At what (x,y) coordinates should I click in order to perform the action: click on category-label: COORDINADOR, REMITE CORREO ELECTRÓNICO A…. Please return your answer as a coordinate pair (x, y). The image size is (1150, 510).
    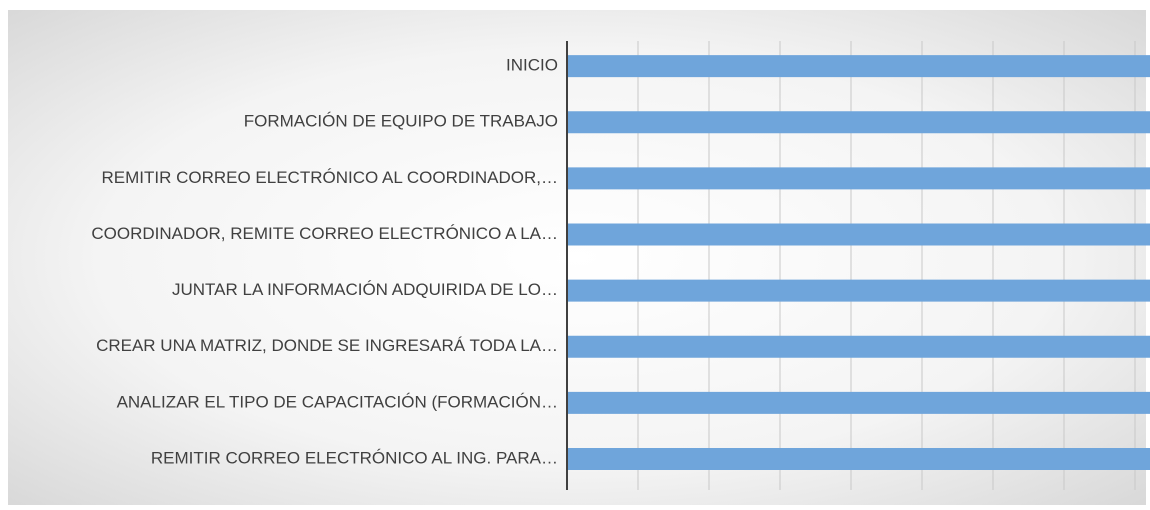
    Looking at the image, I should click on (324, 233).